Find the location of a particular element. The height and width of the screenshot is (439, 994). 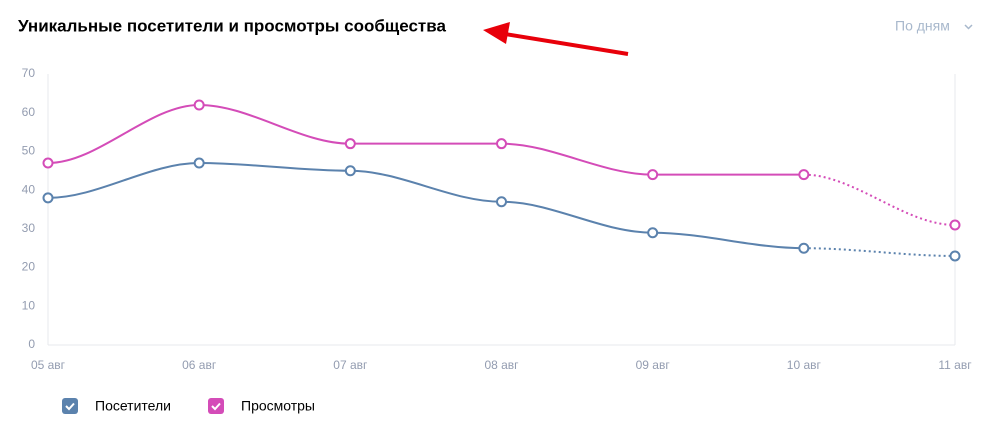

arrow-shaft is located at coordinates (566, 44).